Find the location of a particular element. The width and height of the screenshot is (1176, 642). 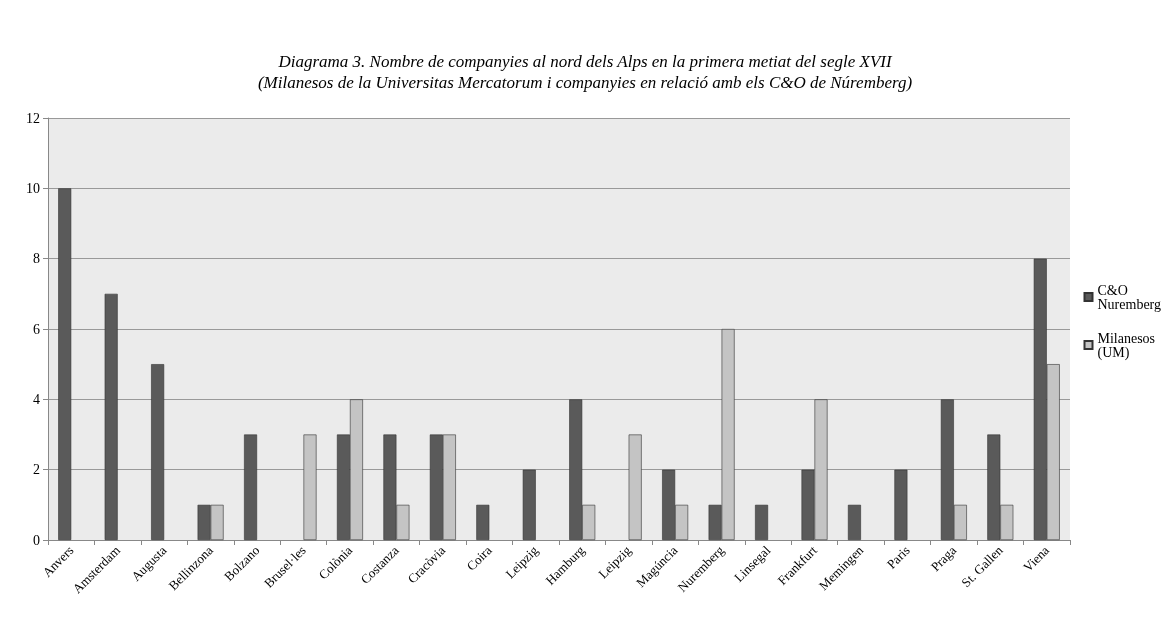

legend-label: Milanesos (UM) is located at coordinates (1128, 345).